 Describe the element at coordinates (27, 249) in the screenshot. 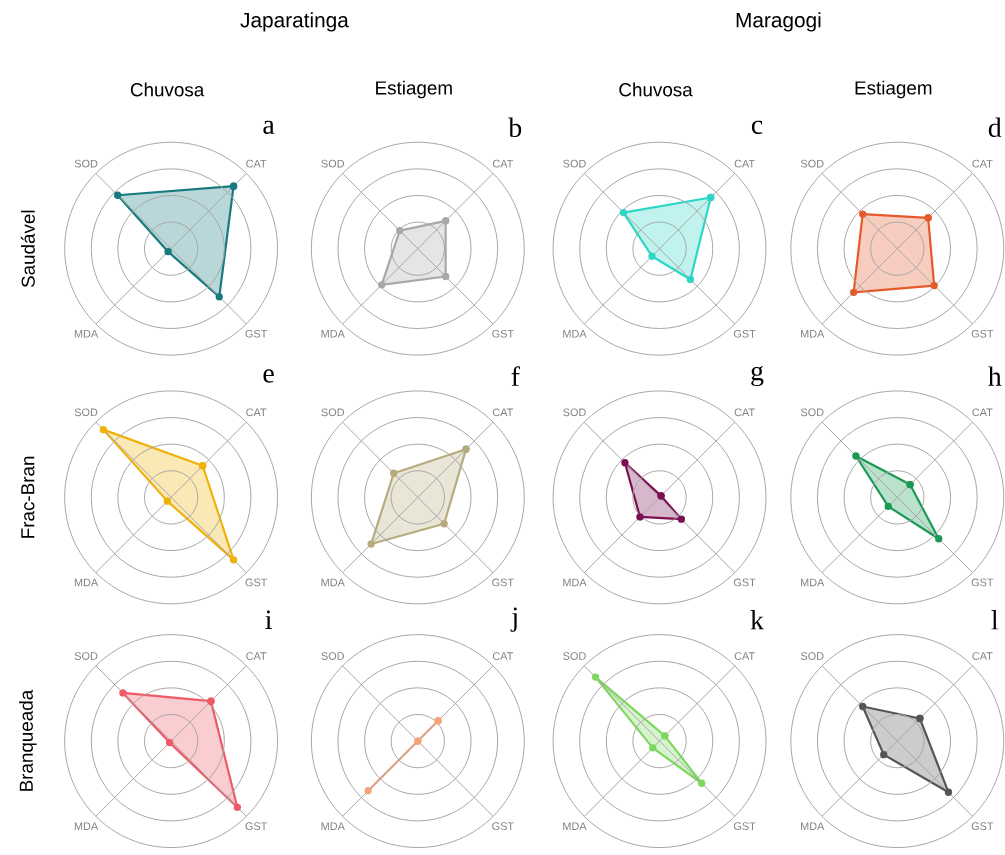

I see `text: Saudável` at that location.